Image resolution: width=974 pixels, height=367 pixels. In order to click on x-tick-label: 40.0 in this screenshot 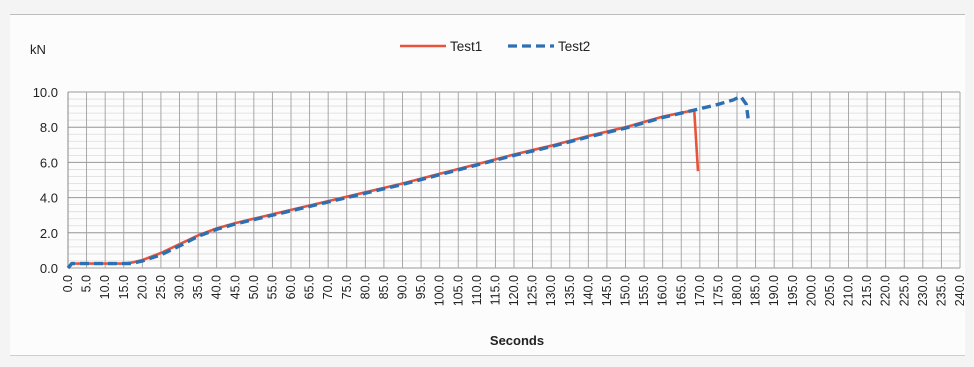, I will do `click(217, 287)`.